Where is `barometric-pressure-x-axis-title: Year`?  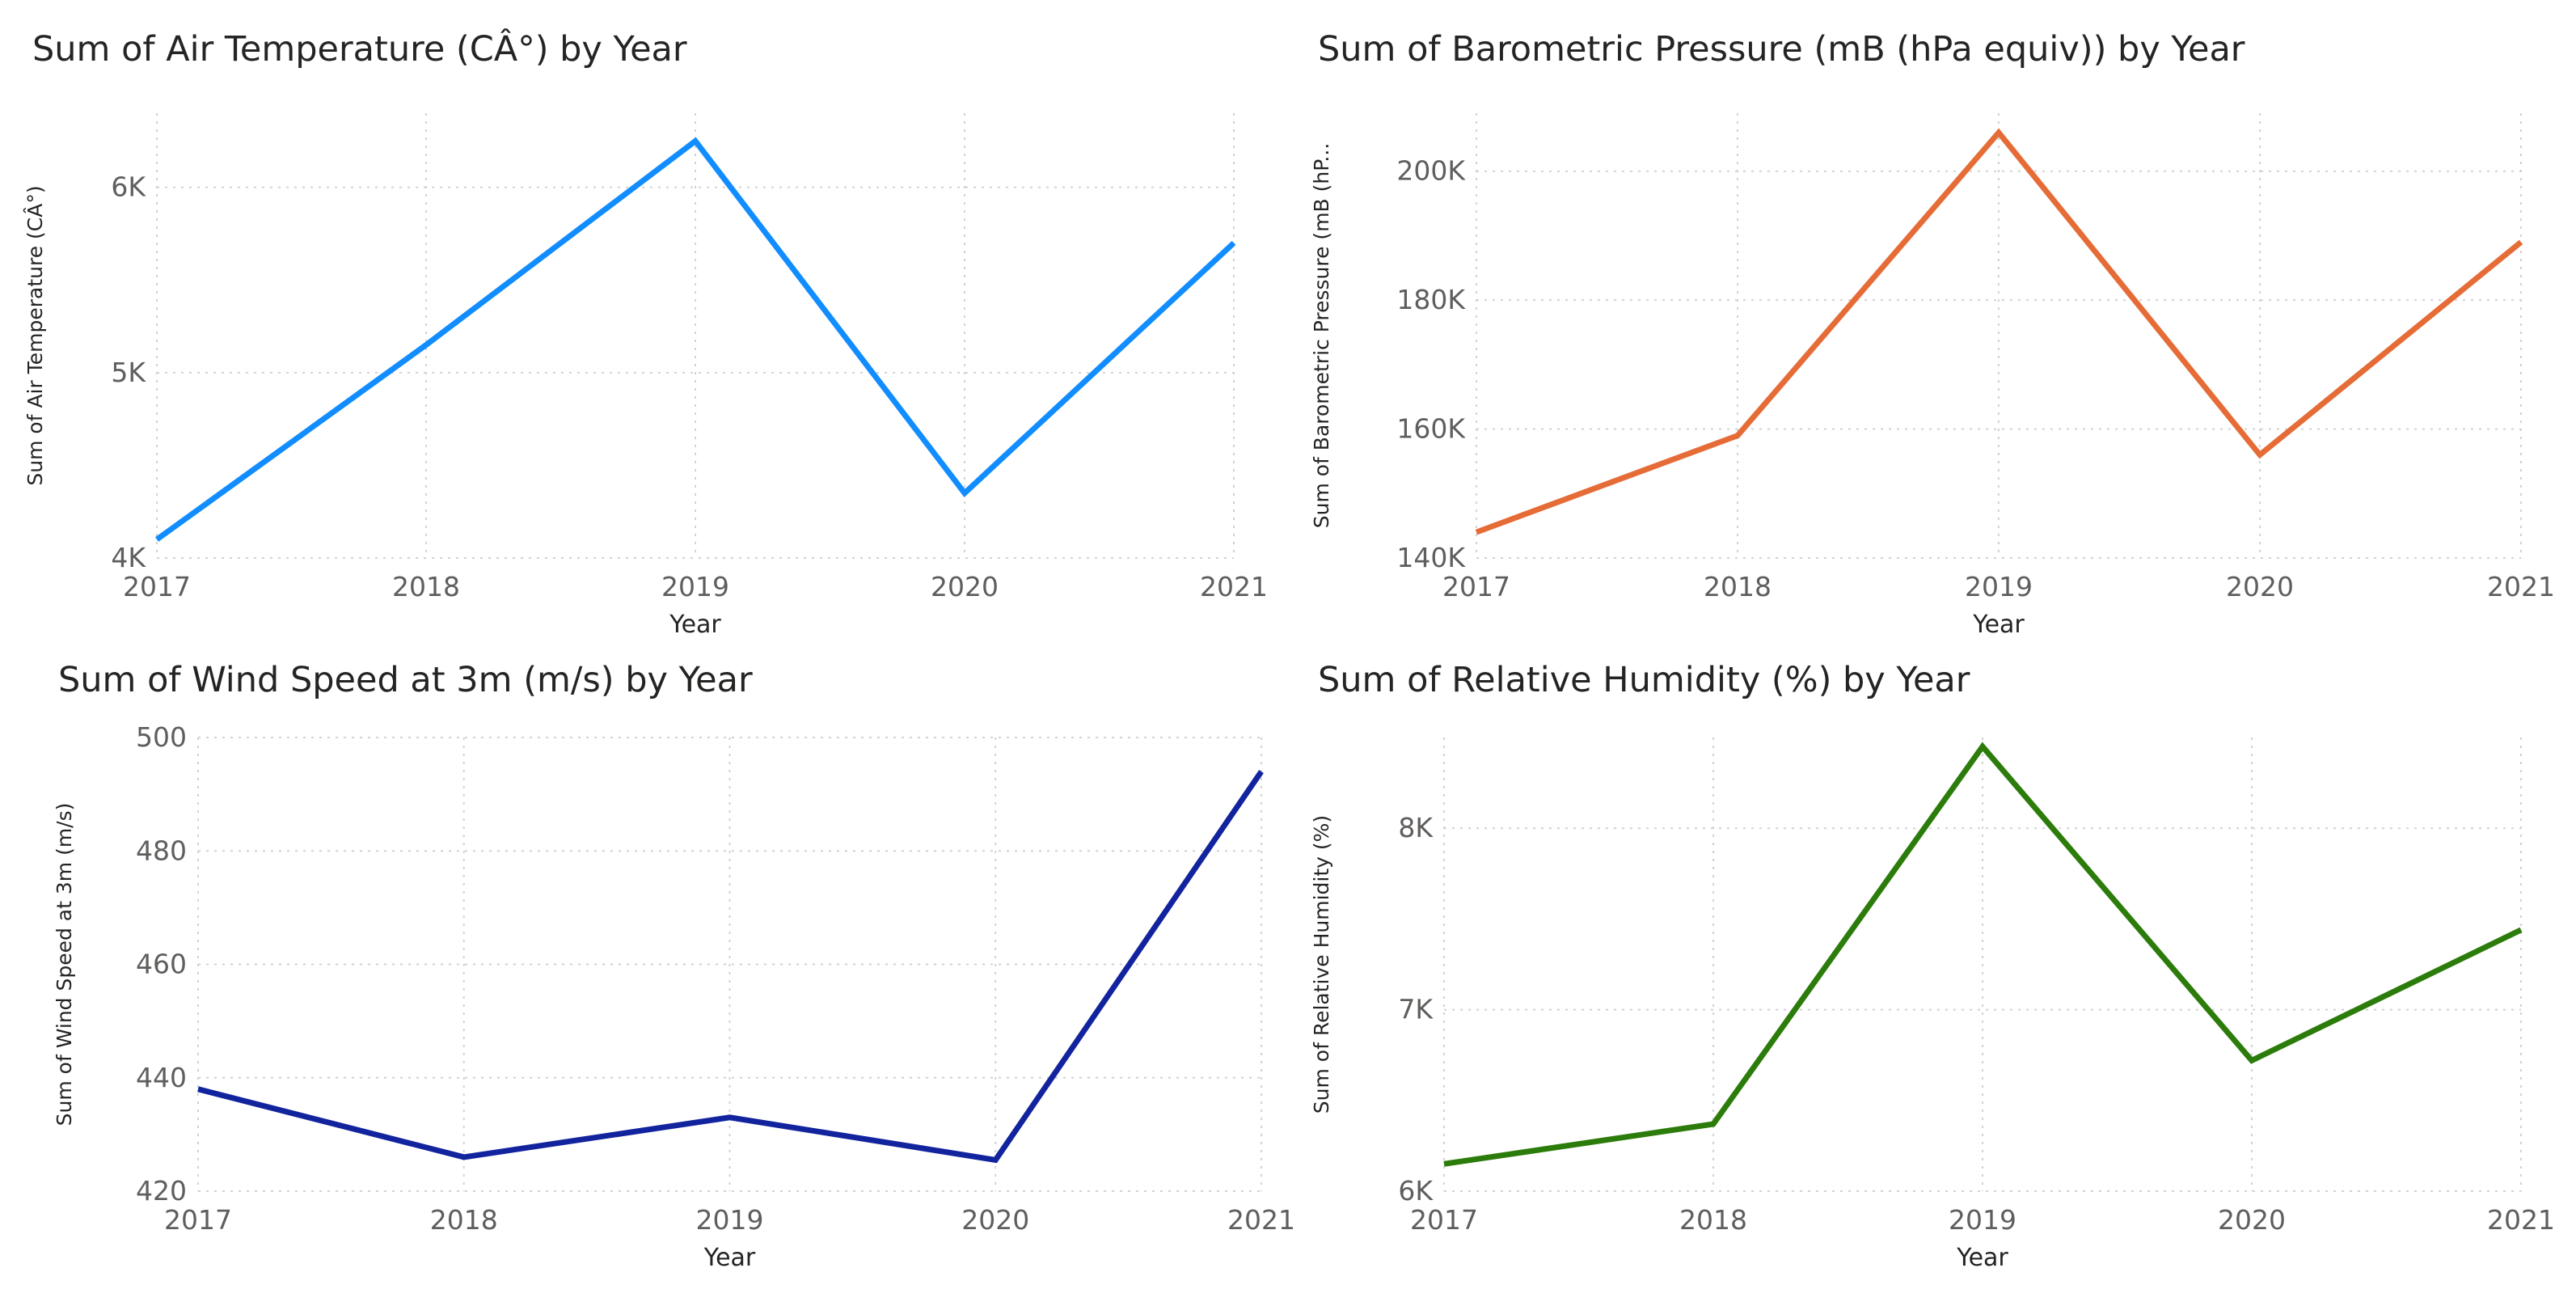
barometric-pressure-x-axis-title: Year is located at coordinates (1998, 625).